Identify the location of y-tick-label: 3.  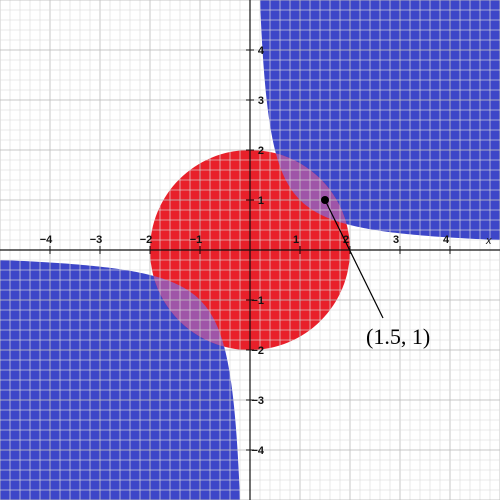
(261, 101).